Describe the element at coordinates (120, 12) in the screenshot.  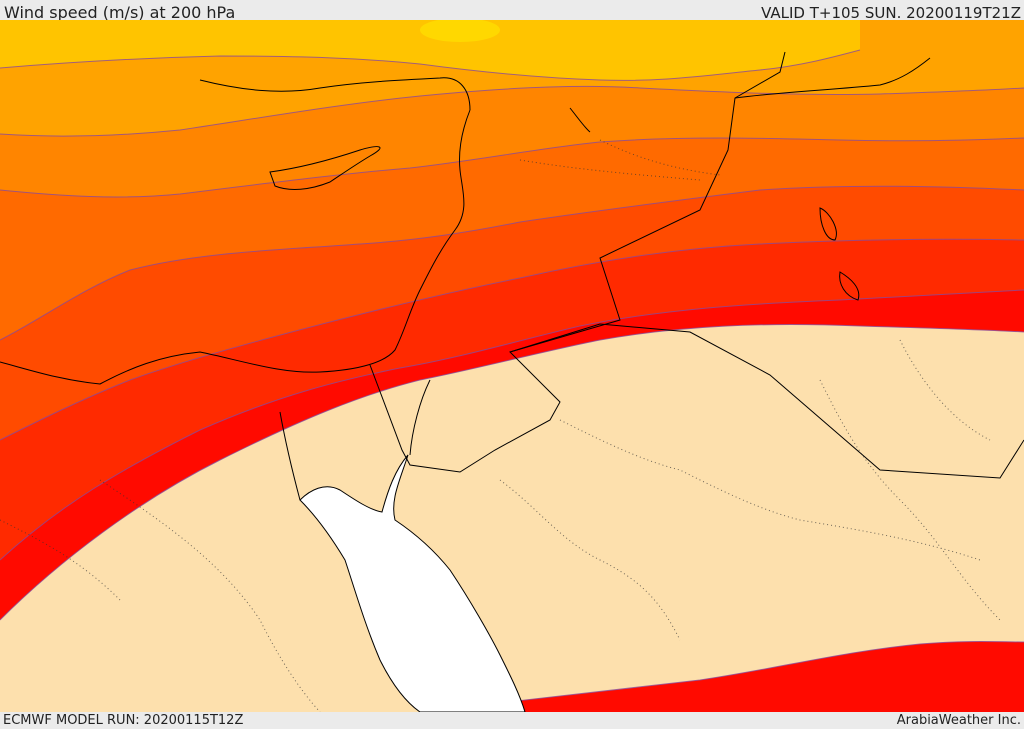
I see `map-title: Wind speed (m/s) at 200 hPa` at that location.